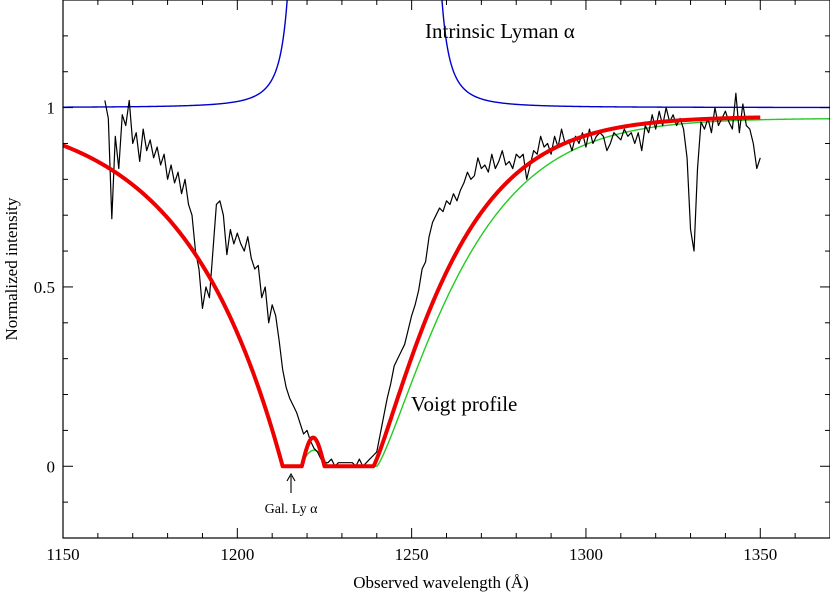 This screenshot has height=596, width=830. Describe the element at coordinates (464, 404) in the screenshot. I see `voigt-profile-label: Voigt profile` at that location.